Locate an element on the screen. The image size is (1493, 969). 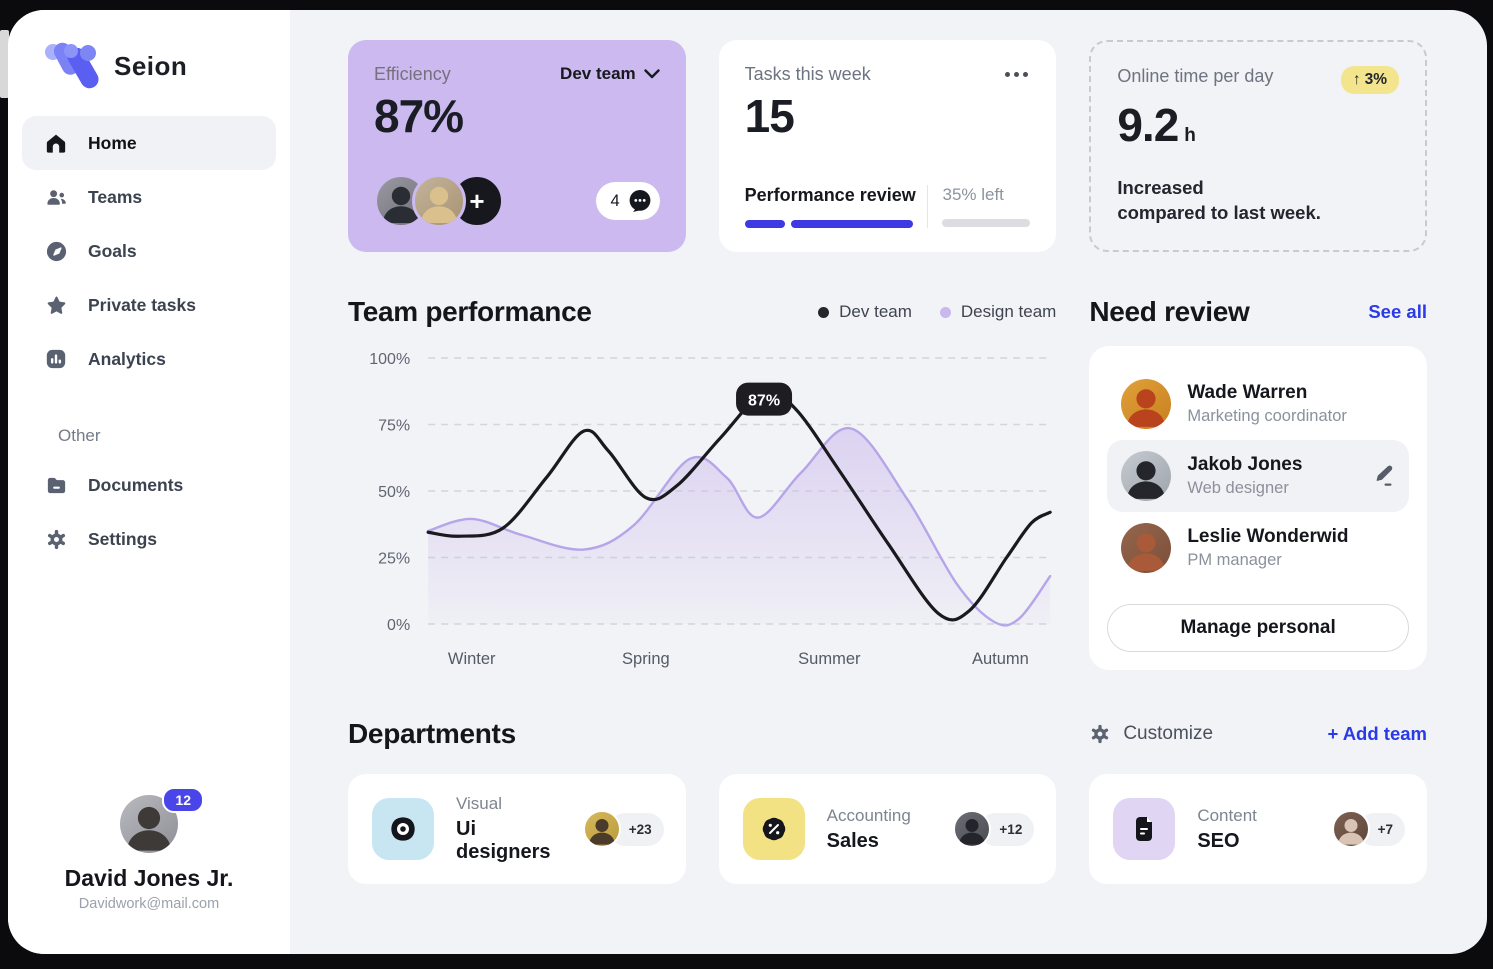
accounting-tile is located at coordinates (773, 829).